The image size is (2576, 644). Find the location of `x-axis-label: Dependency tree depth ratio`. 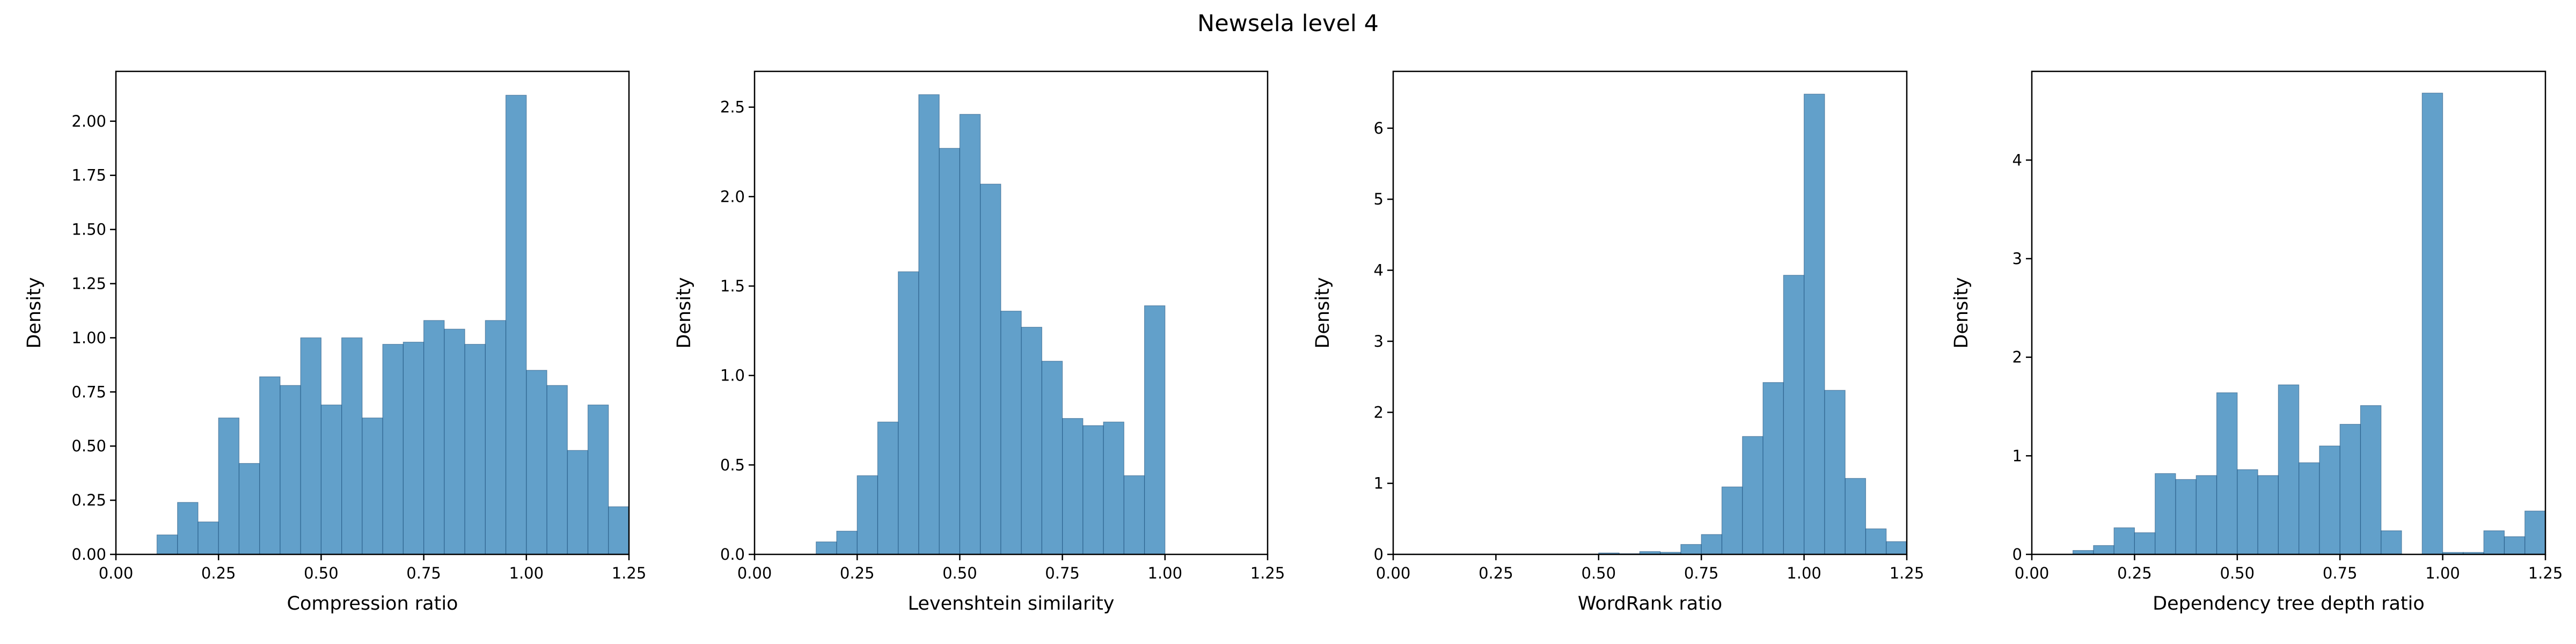

x-axis-label: Dependency tree depth ratio is located at coordinates (2289, 603).